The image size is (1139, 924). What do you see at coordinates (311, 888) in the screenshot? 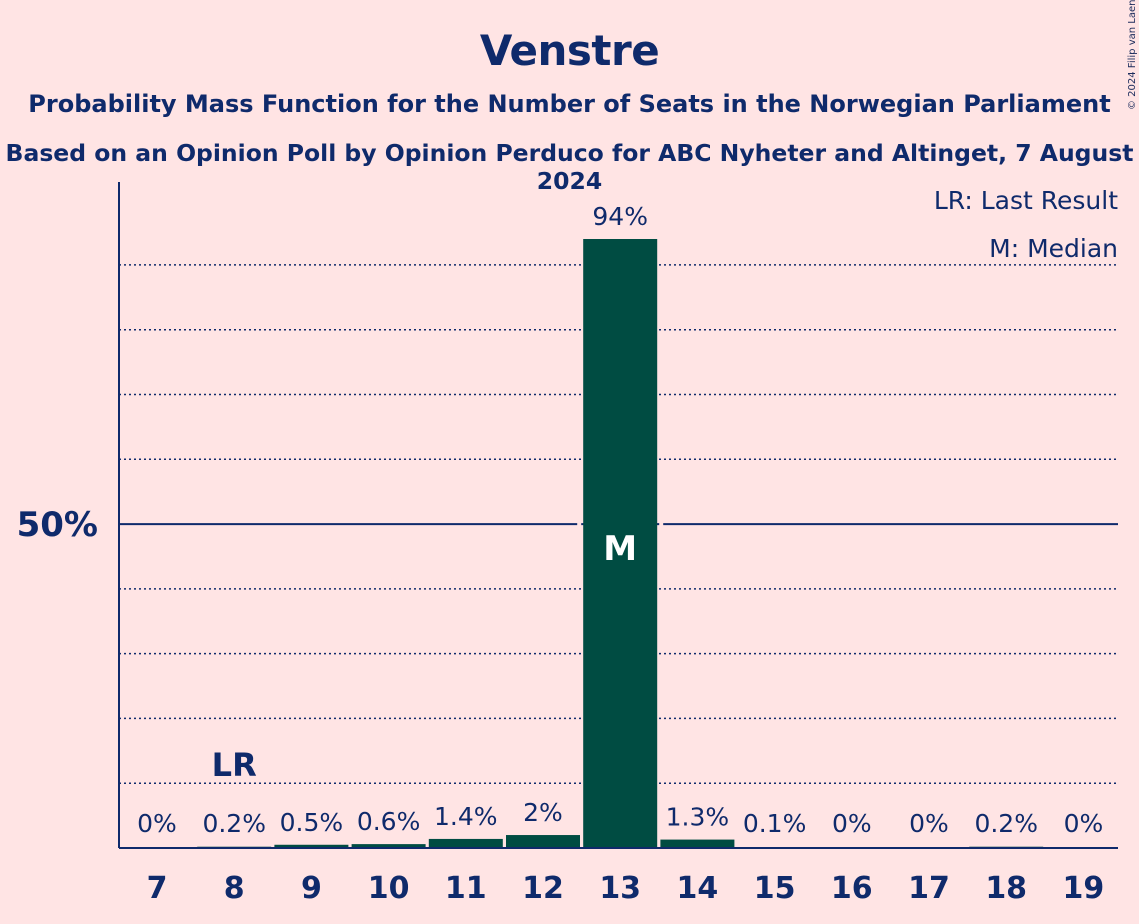
I see `x-tick-9: 9` at bounding box center [311, 888].